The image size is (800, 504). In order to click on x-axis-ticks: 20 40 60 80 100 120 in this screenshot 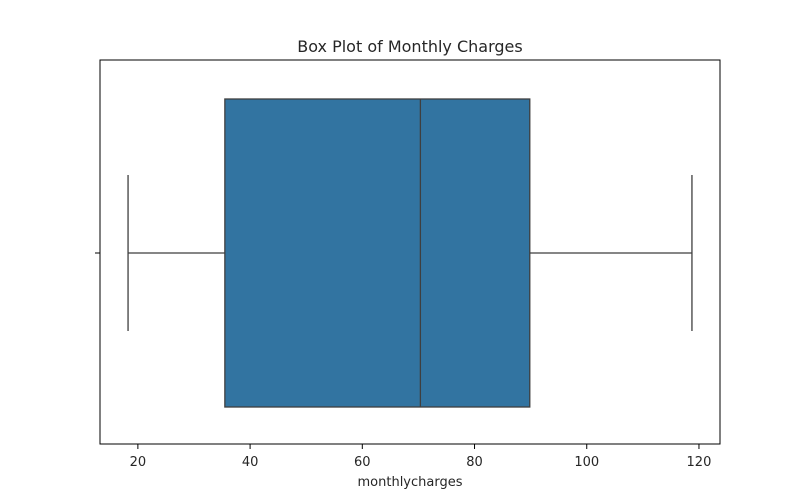, I will do `click(421, 457)`.